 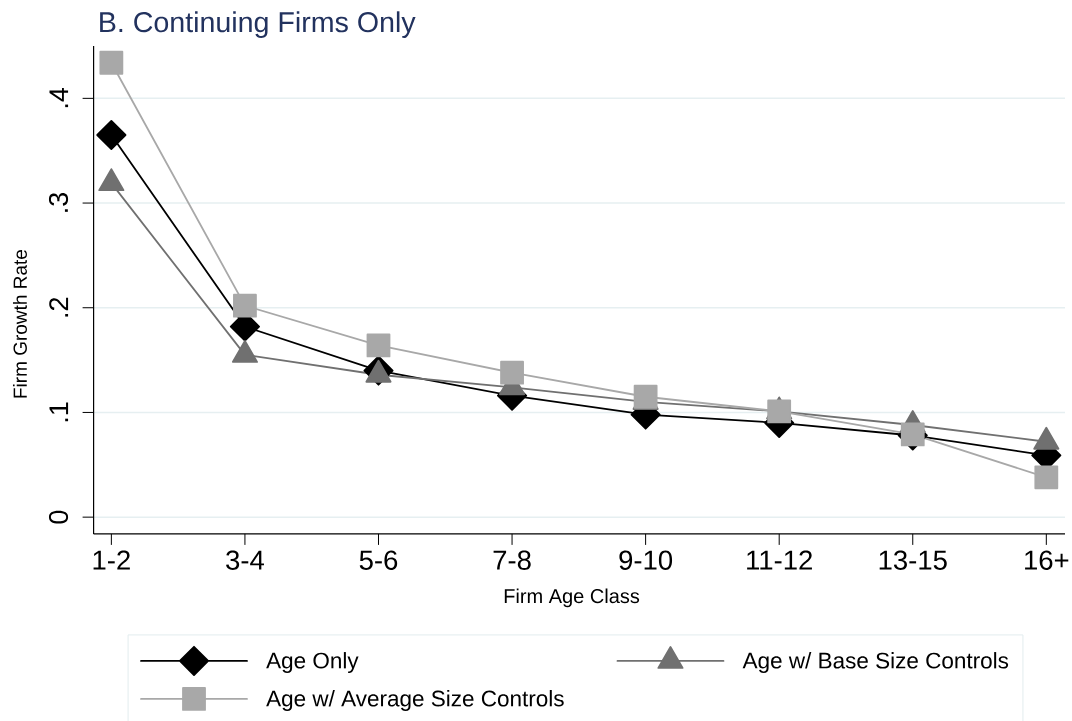 I want to click on x-tick-label: 11-12, so click(x=779, y=560).